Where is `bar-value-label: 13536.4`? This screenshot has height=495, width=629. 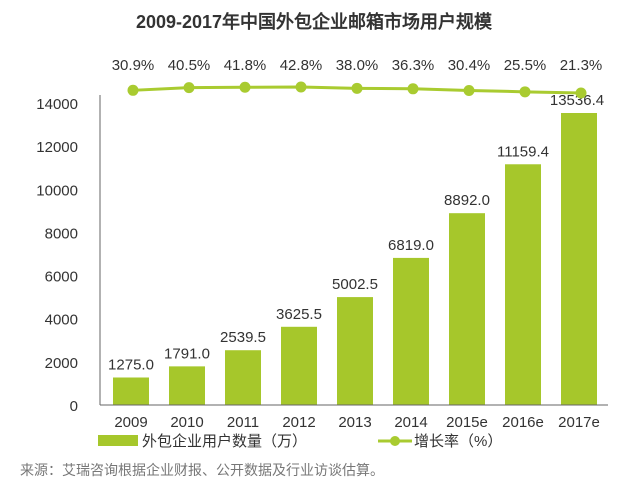
bar-value-label: 13536.4 is located at coordinates (577, 100).